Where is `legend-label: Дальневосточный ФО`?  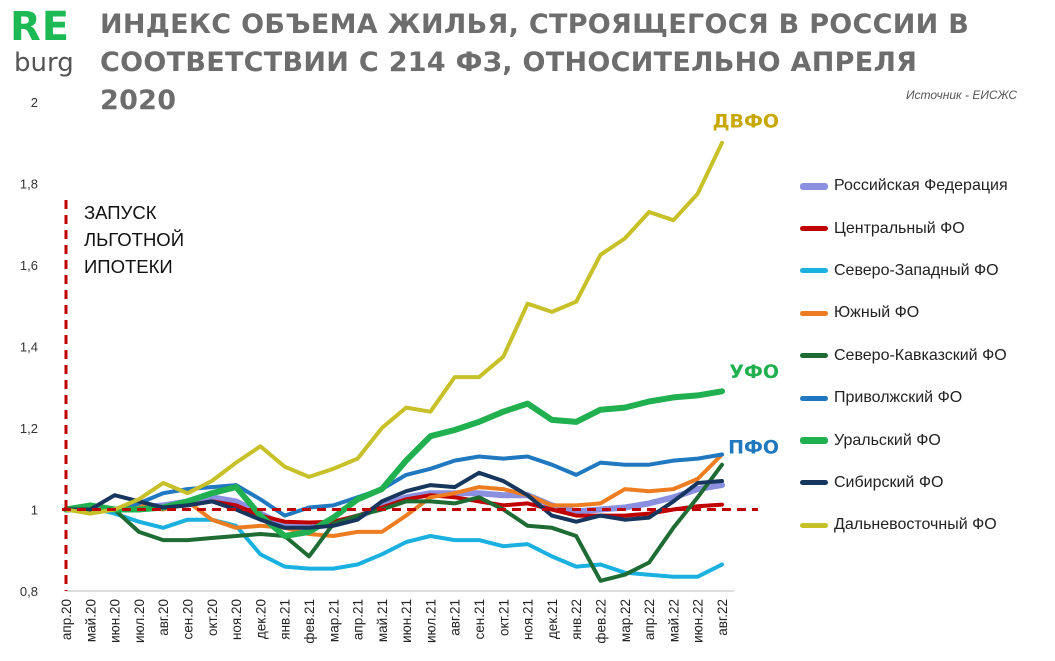 legend-label: Дальневосточный ФО is located at coordinates (915, 525).